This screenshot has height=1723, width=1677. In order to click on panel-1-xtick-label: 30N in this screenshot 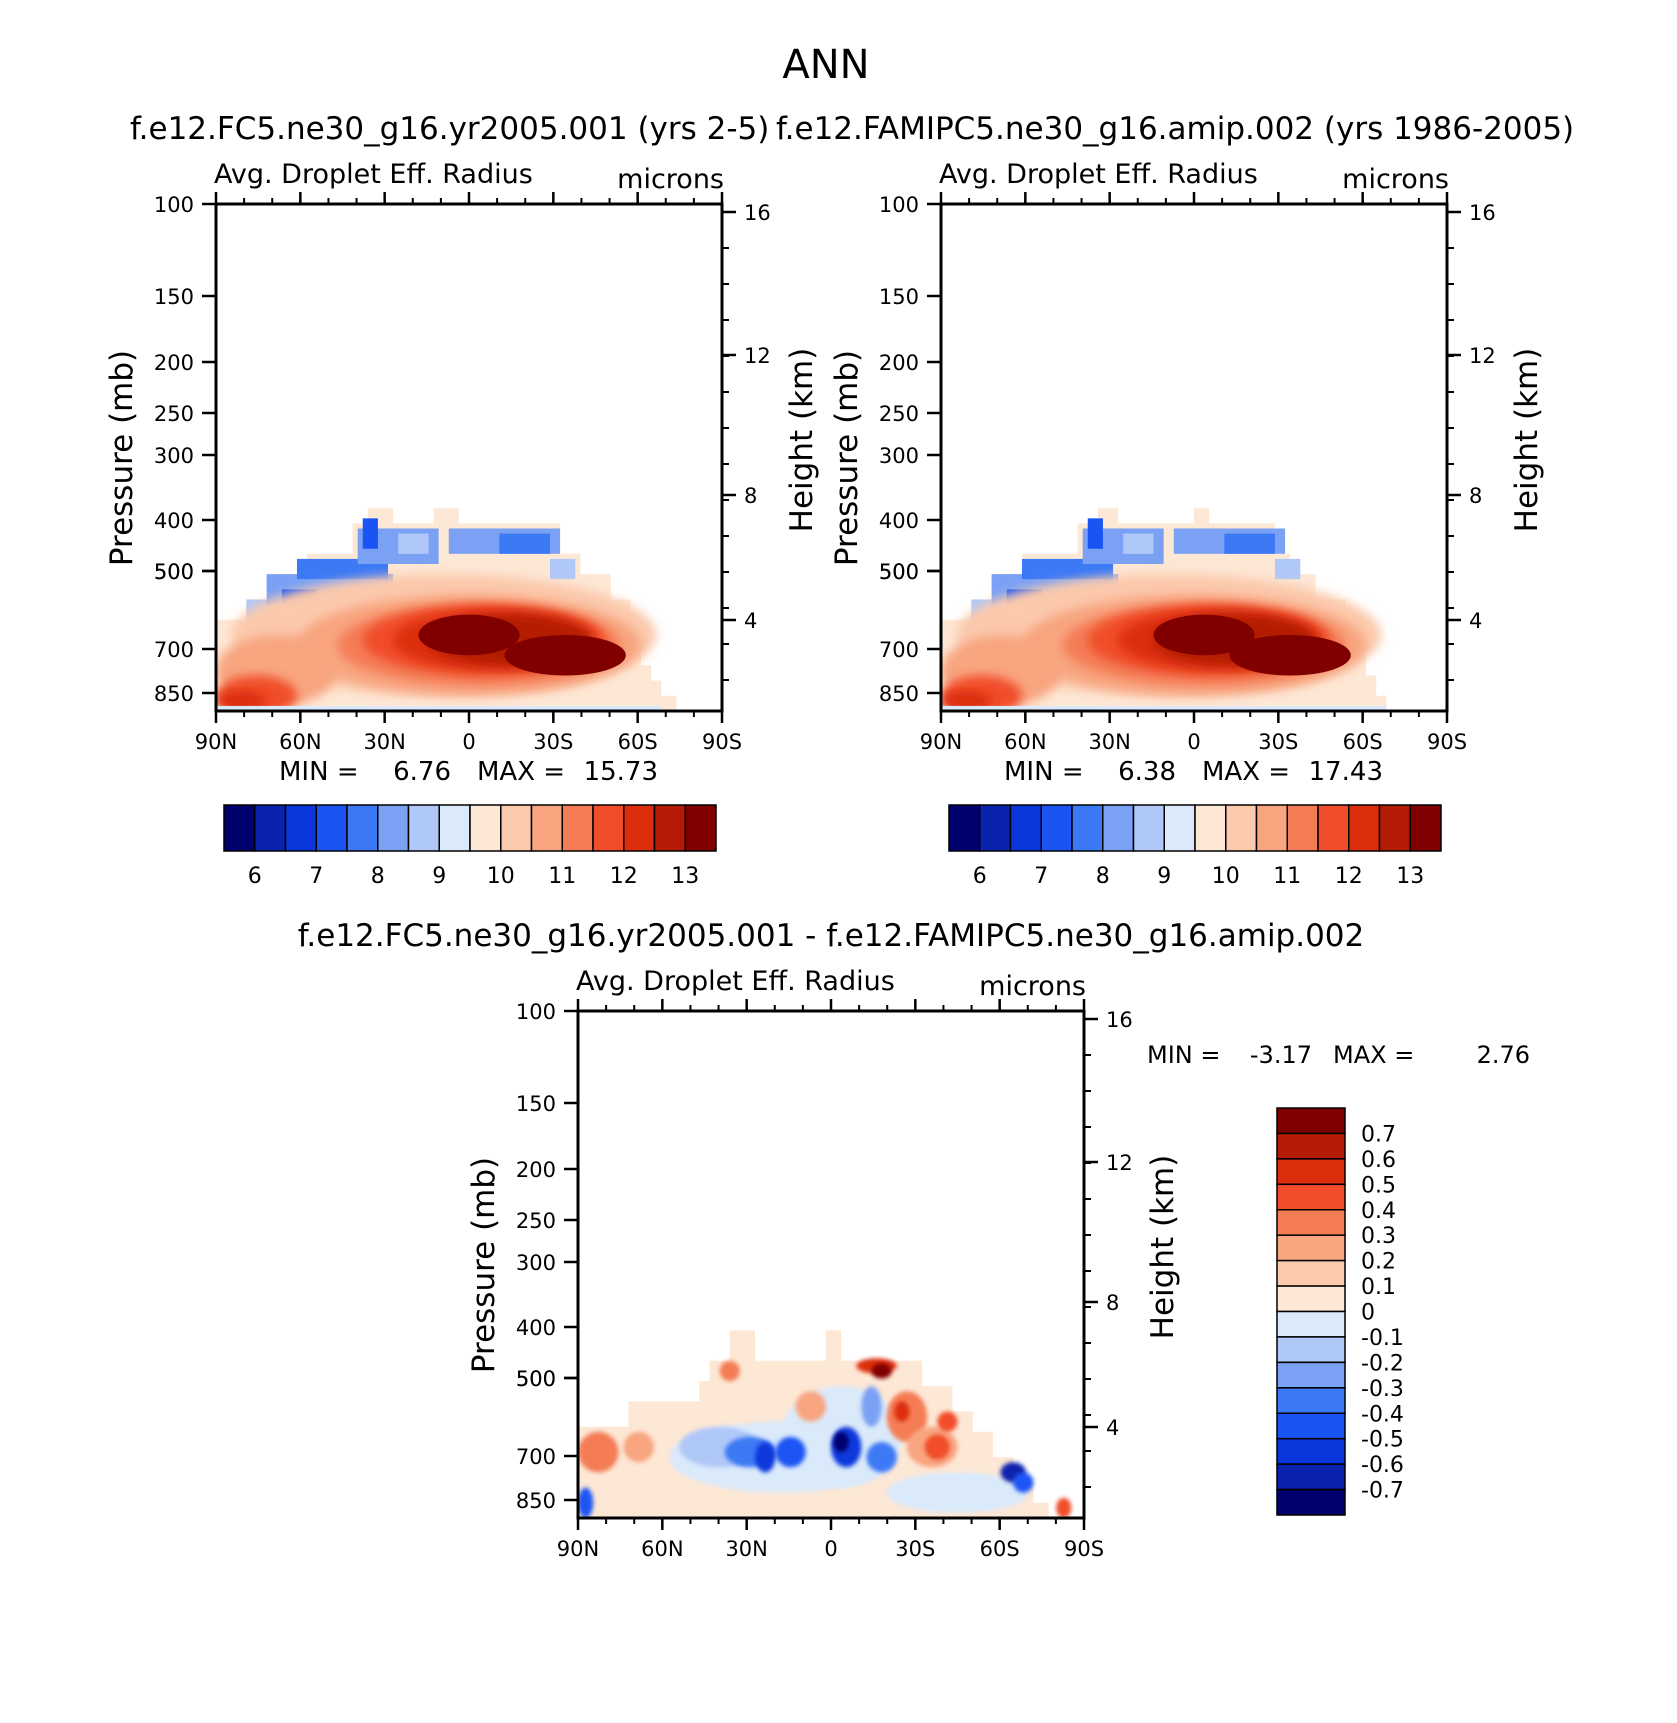, I will do `click(384, 742)`.